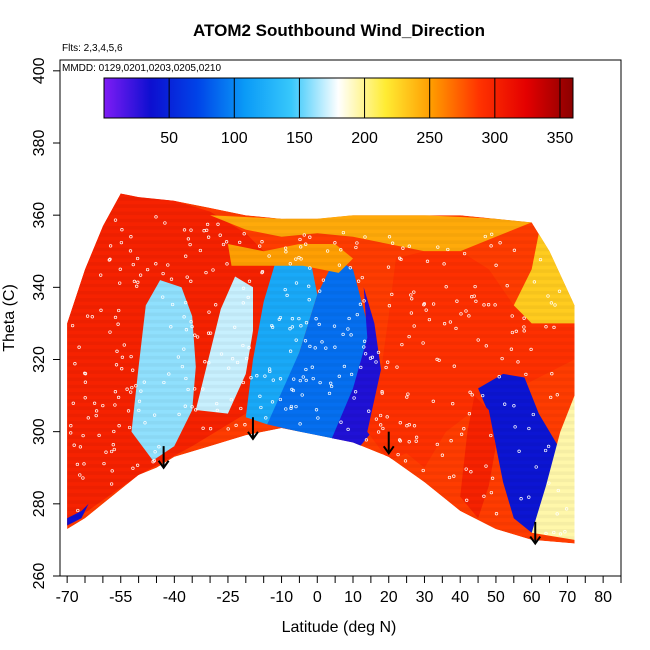 Image resolution: width=650 pixels, height=650 pixels. What do you see at coordinates (141, 68) in the screenshot?
I see `dates-note: MMDD: 0129,0201,0203,0205,0210` at bounding box center [141, 68].